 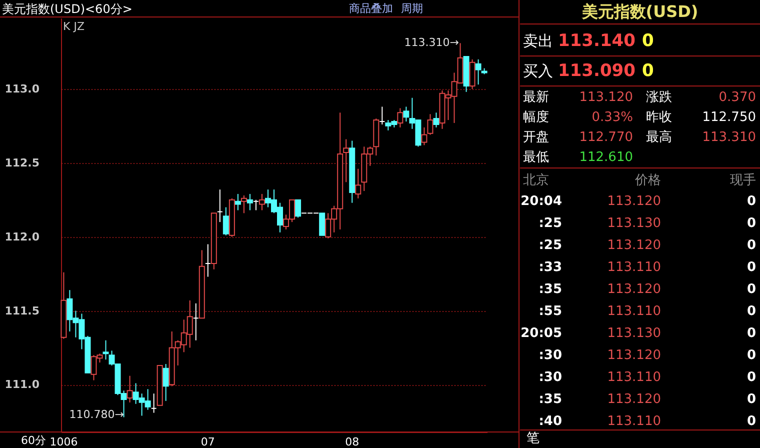 I want to click on text: 112.610, so click(x=606, y=157).